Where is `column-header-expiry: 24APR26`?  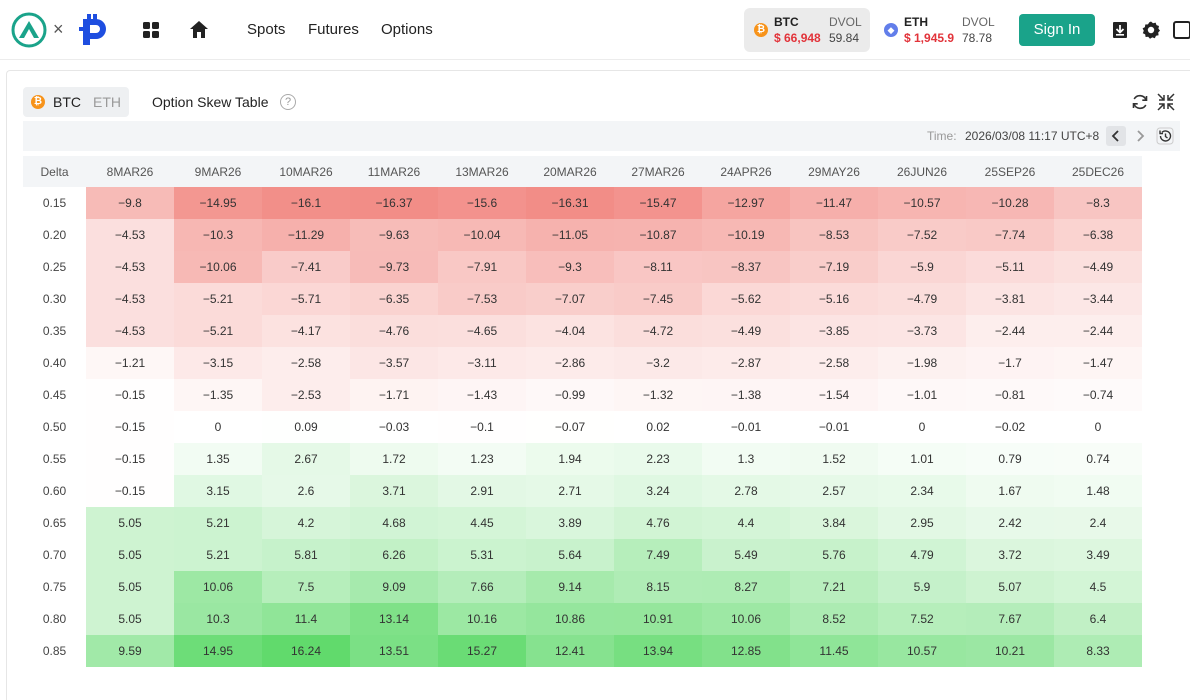 column-header-expiry: 24APR26 is located at coordinates (746, 171).